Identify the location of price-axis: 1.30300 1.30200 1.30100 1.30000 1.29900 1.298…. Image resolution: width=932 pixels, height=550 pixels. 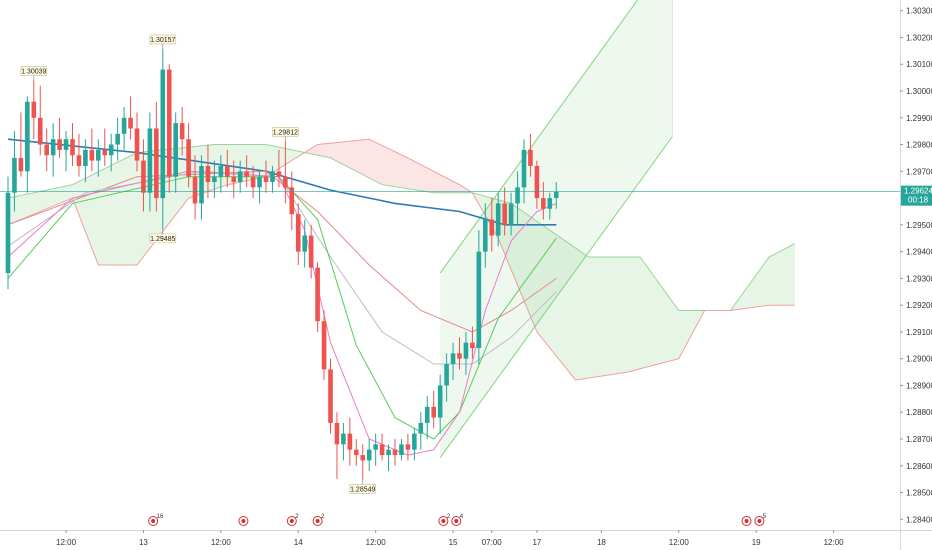
(916, 275).